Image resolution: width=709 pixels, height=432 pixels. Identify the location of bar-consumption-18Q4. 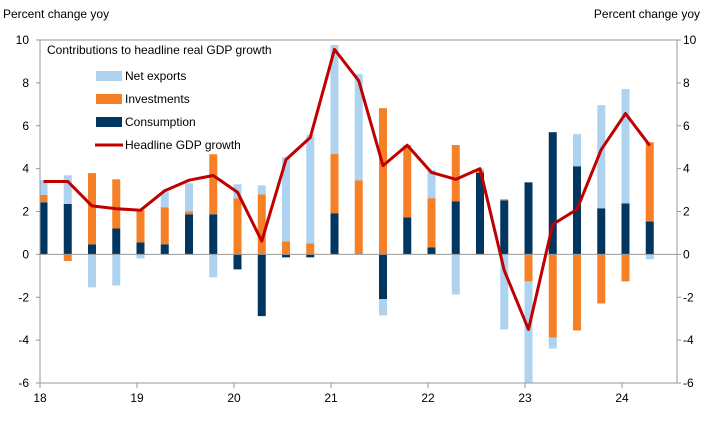
(116, 241).